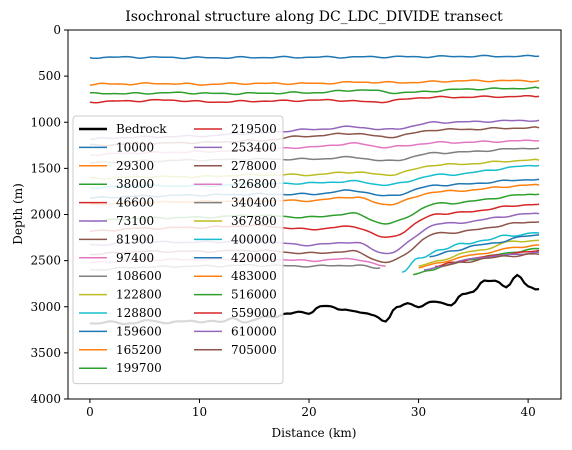 The height and width of the screenshot is (450, 572). I want to click on y-axis-label: Depth (m), so click(18, 214).